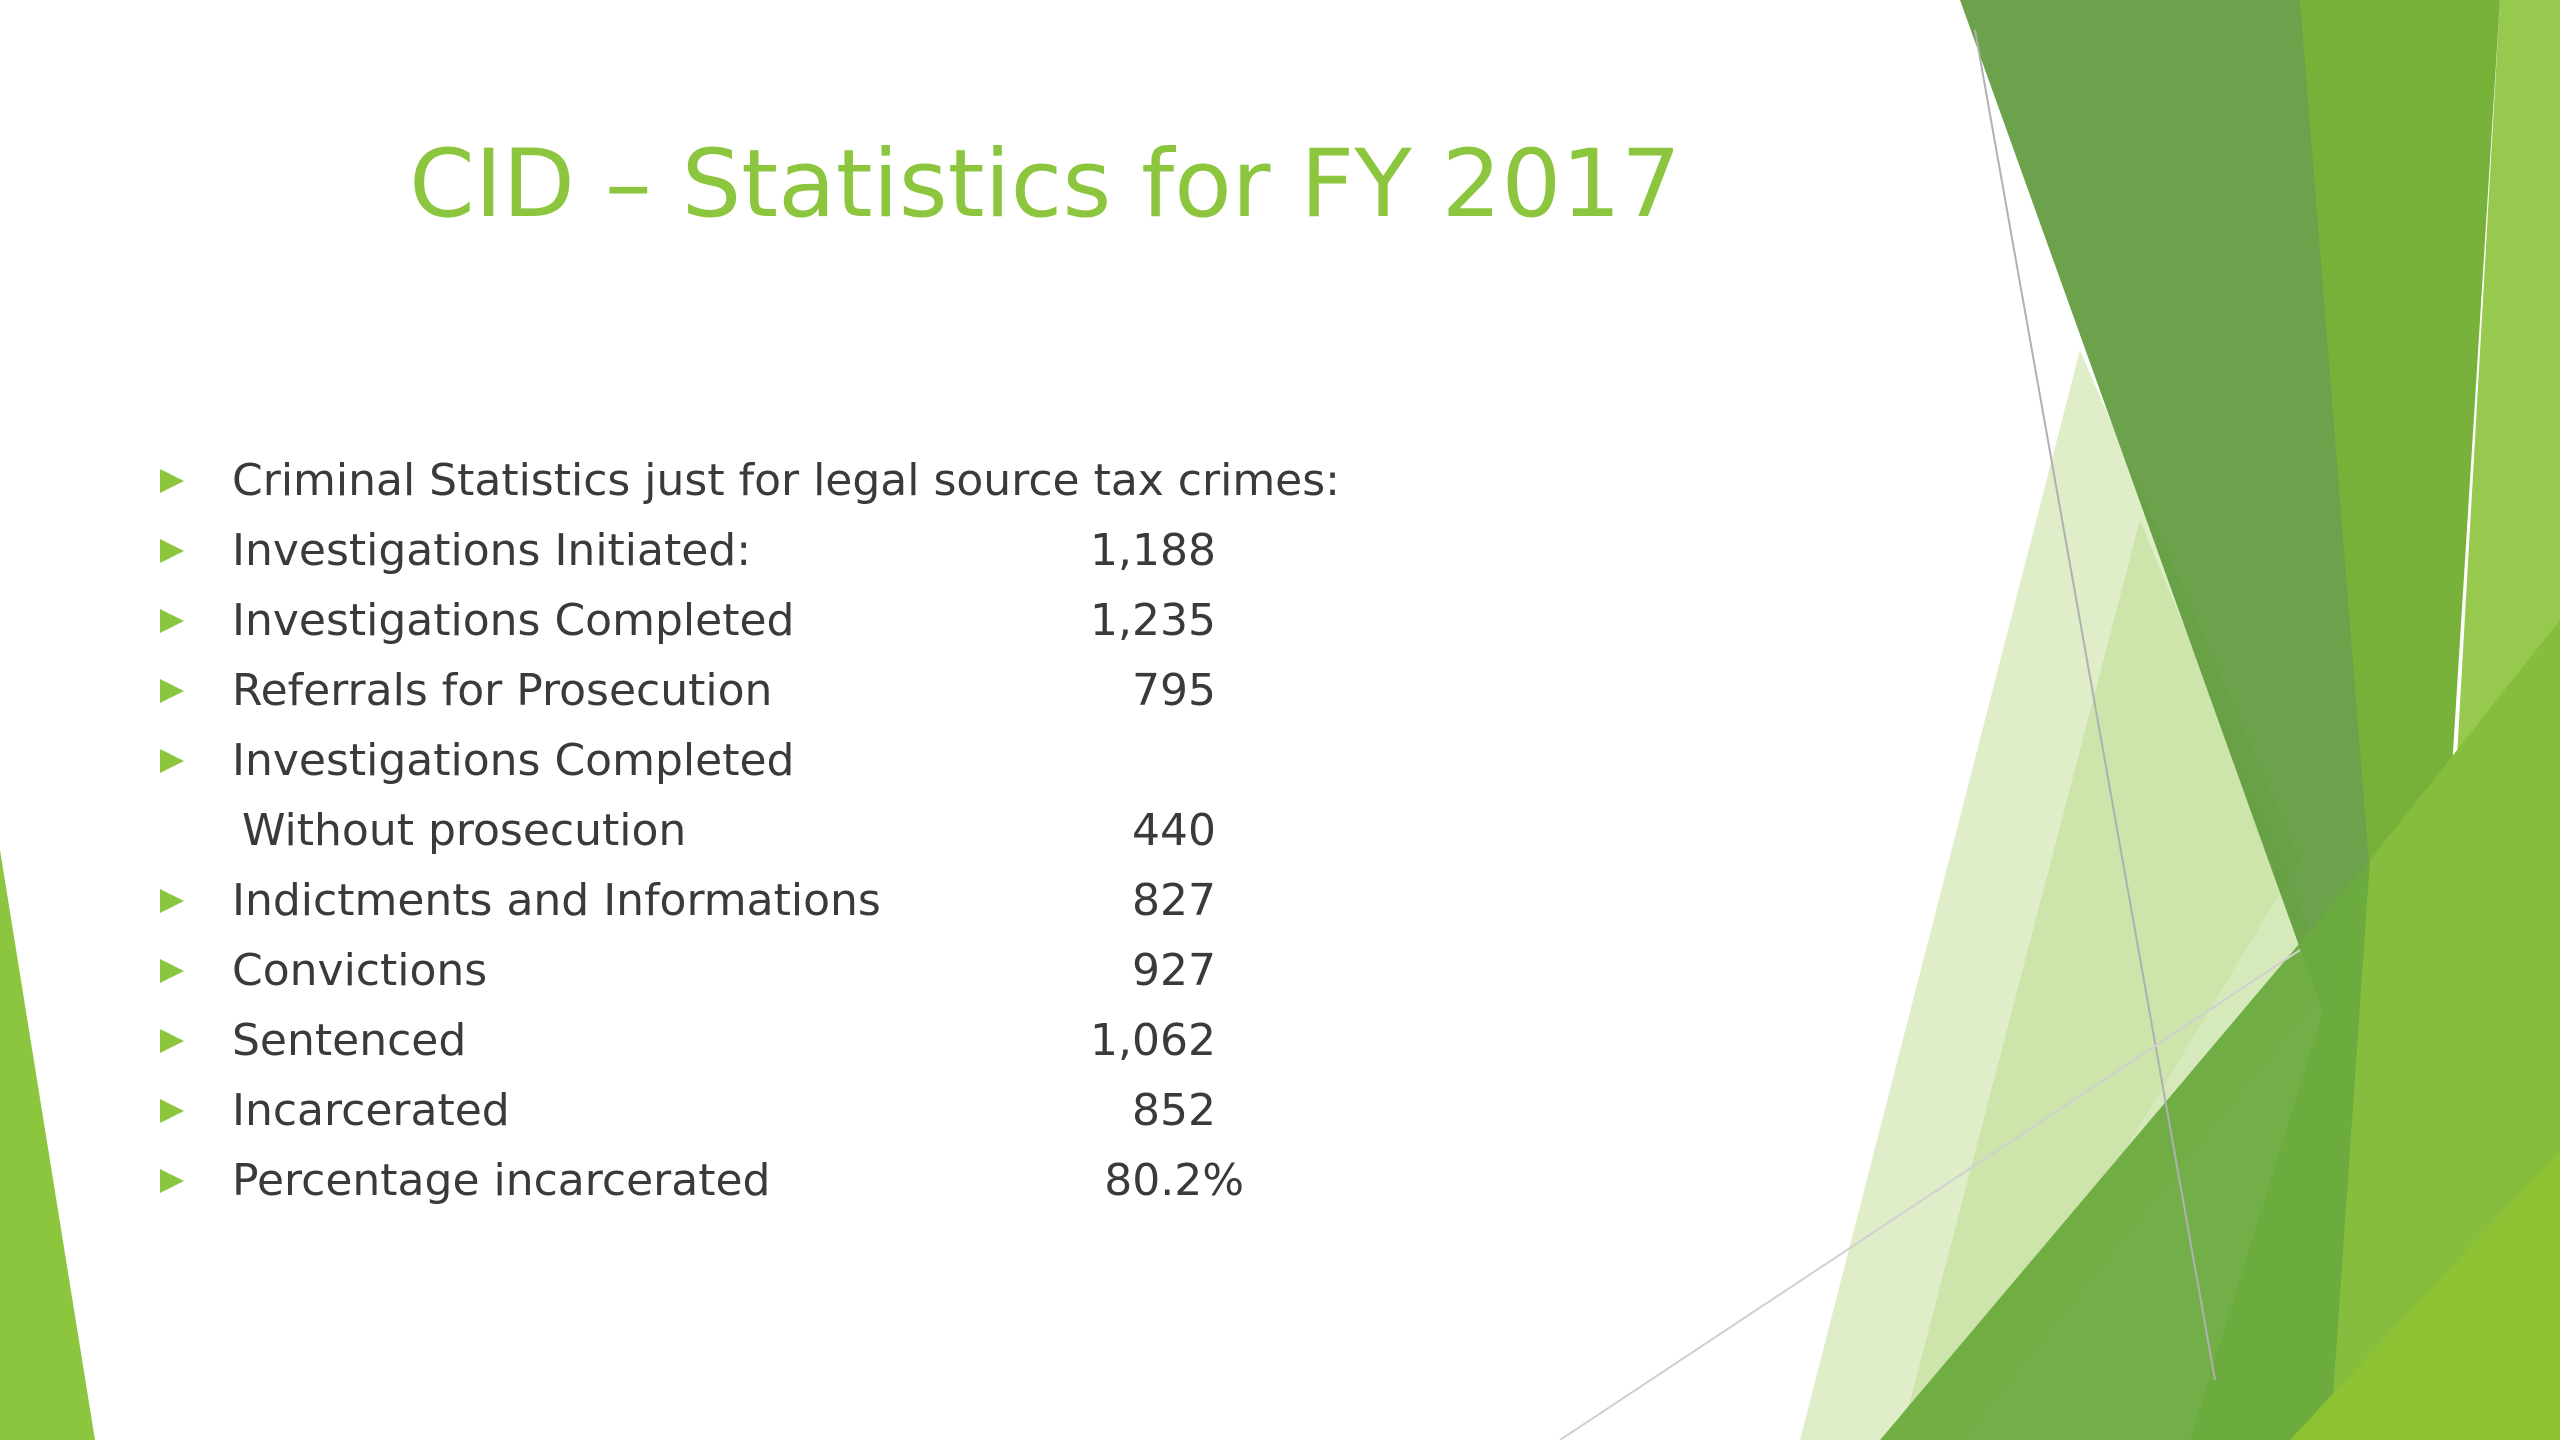 This screenshot has height=1440, width=2560. I want to click on stat-label: Convictions, so click(360, 970).